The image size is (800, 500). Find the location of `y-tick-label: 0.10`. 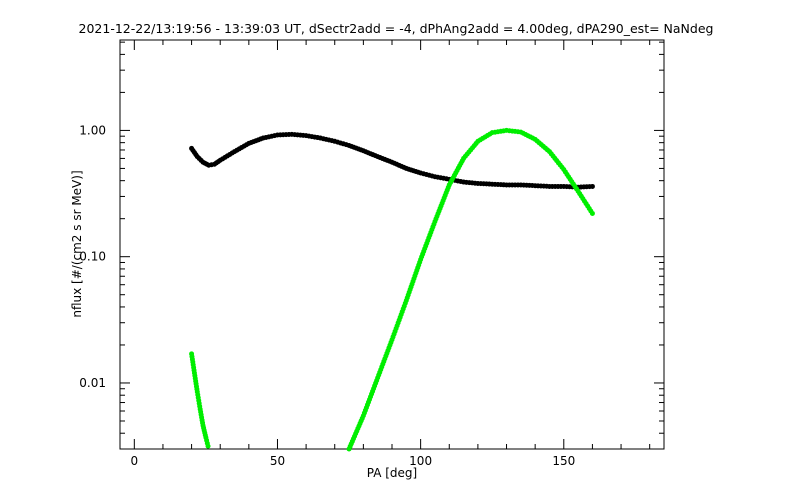

y-tick-label: 0.10 is located at coordinates (92, 257).